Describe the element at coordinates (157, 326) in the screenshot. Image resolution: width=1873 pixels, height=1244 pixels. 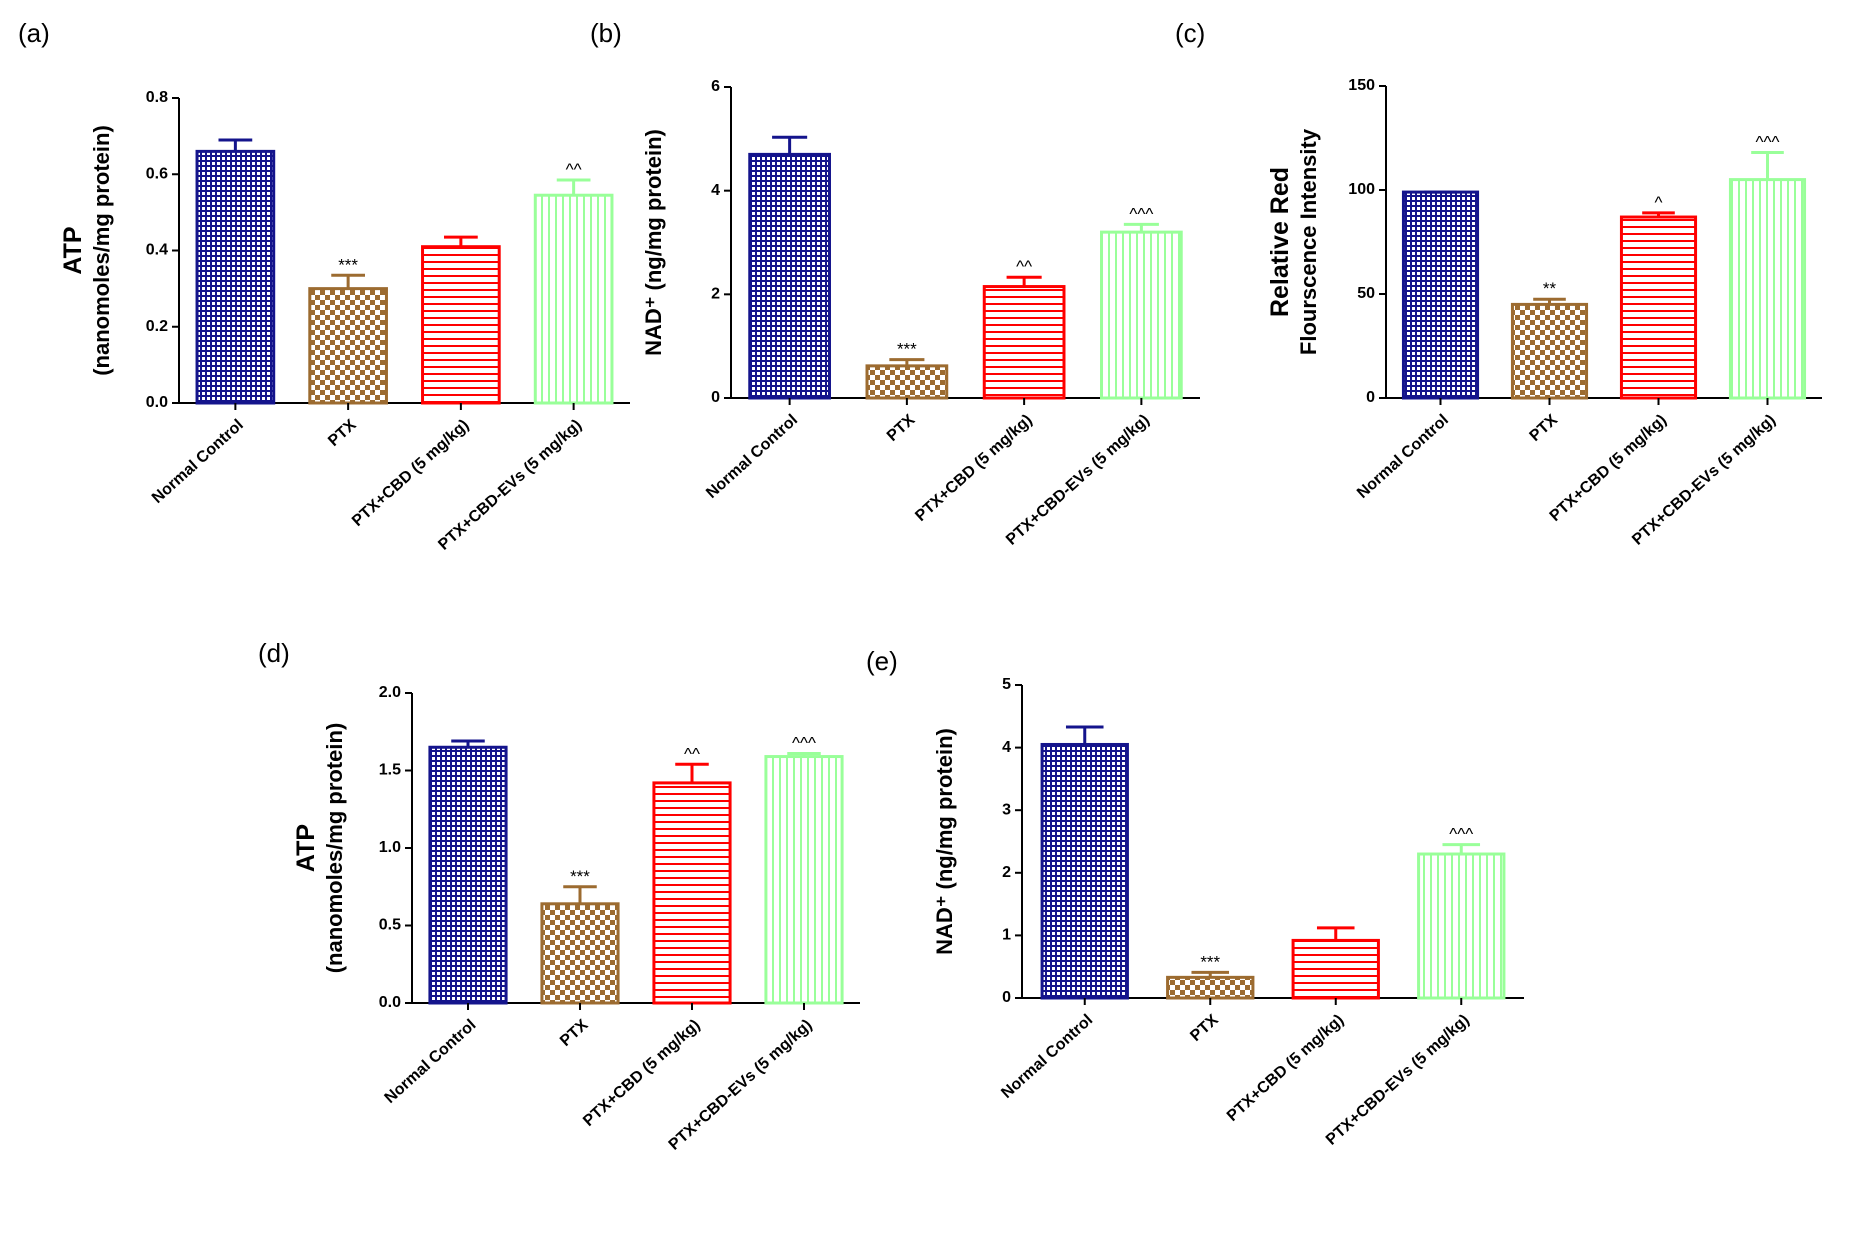
I see `y-tick-label: 0.2` at that location.